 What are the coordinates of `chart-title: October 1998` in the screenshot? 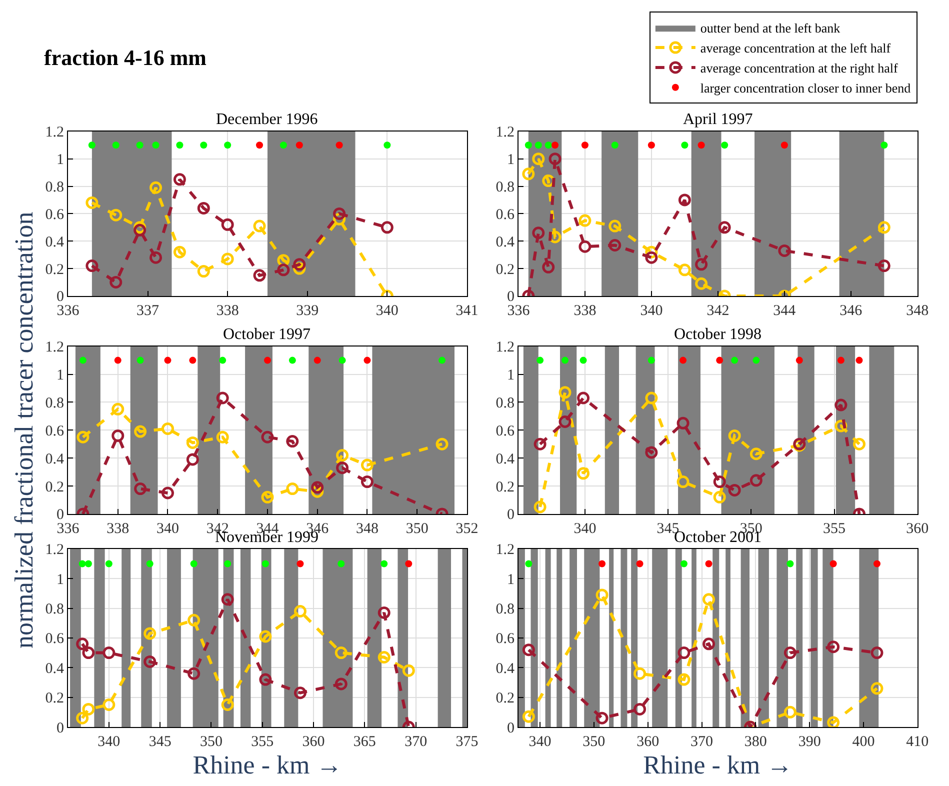 It's located at (718, 334).